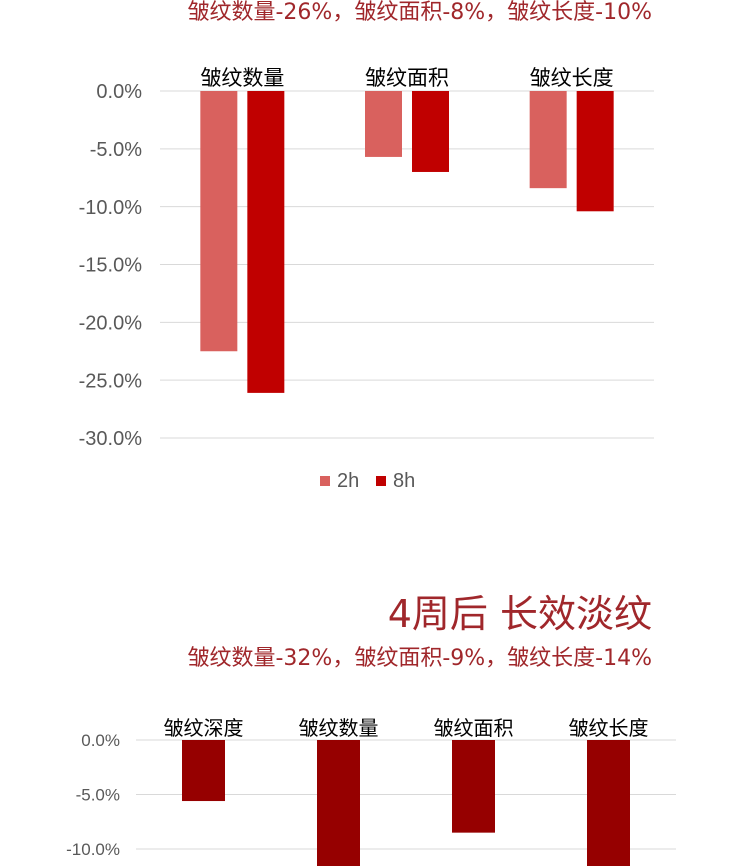 Image resolution: width=750 pixels, height=866 pixels. What do you see at coordinates (204, 728) in the screenshot?
I see `category-label: 皱纹深度` at bounding box center [204, 728].